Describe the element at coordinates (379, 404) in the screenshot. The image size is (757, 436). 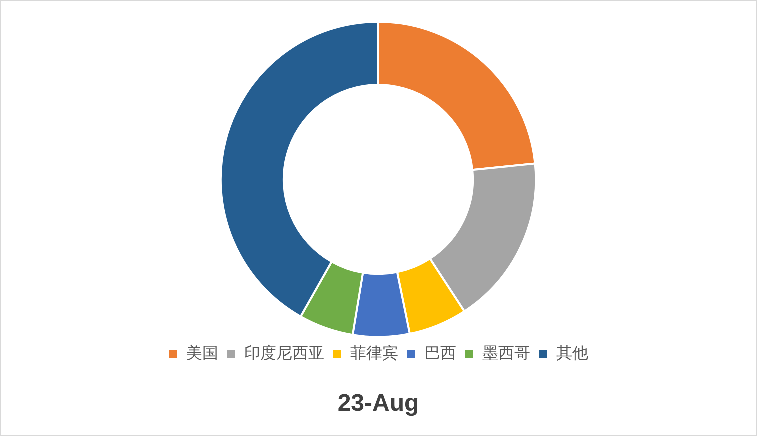
I see `text: 23-Aug` at that location.